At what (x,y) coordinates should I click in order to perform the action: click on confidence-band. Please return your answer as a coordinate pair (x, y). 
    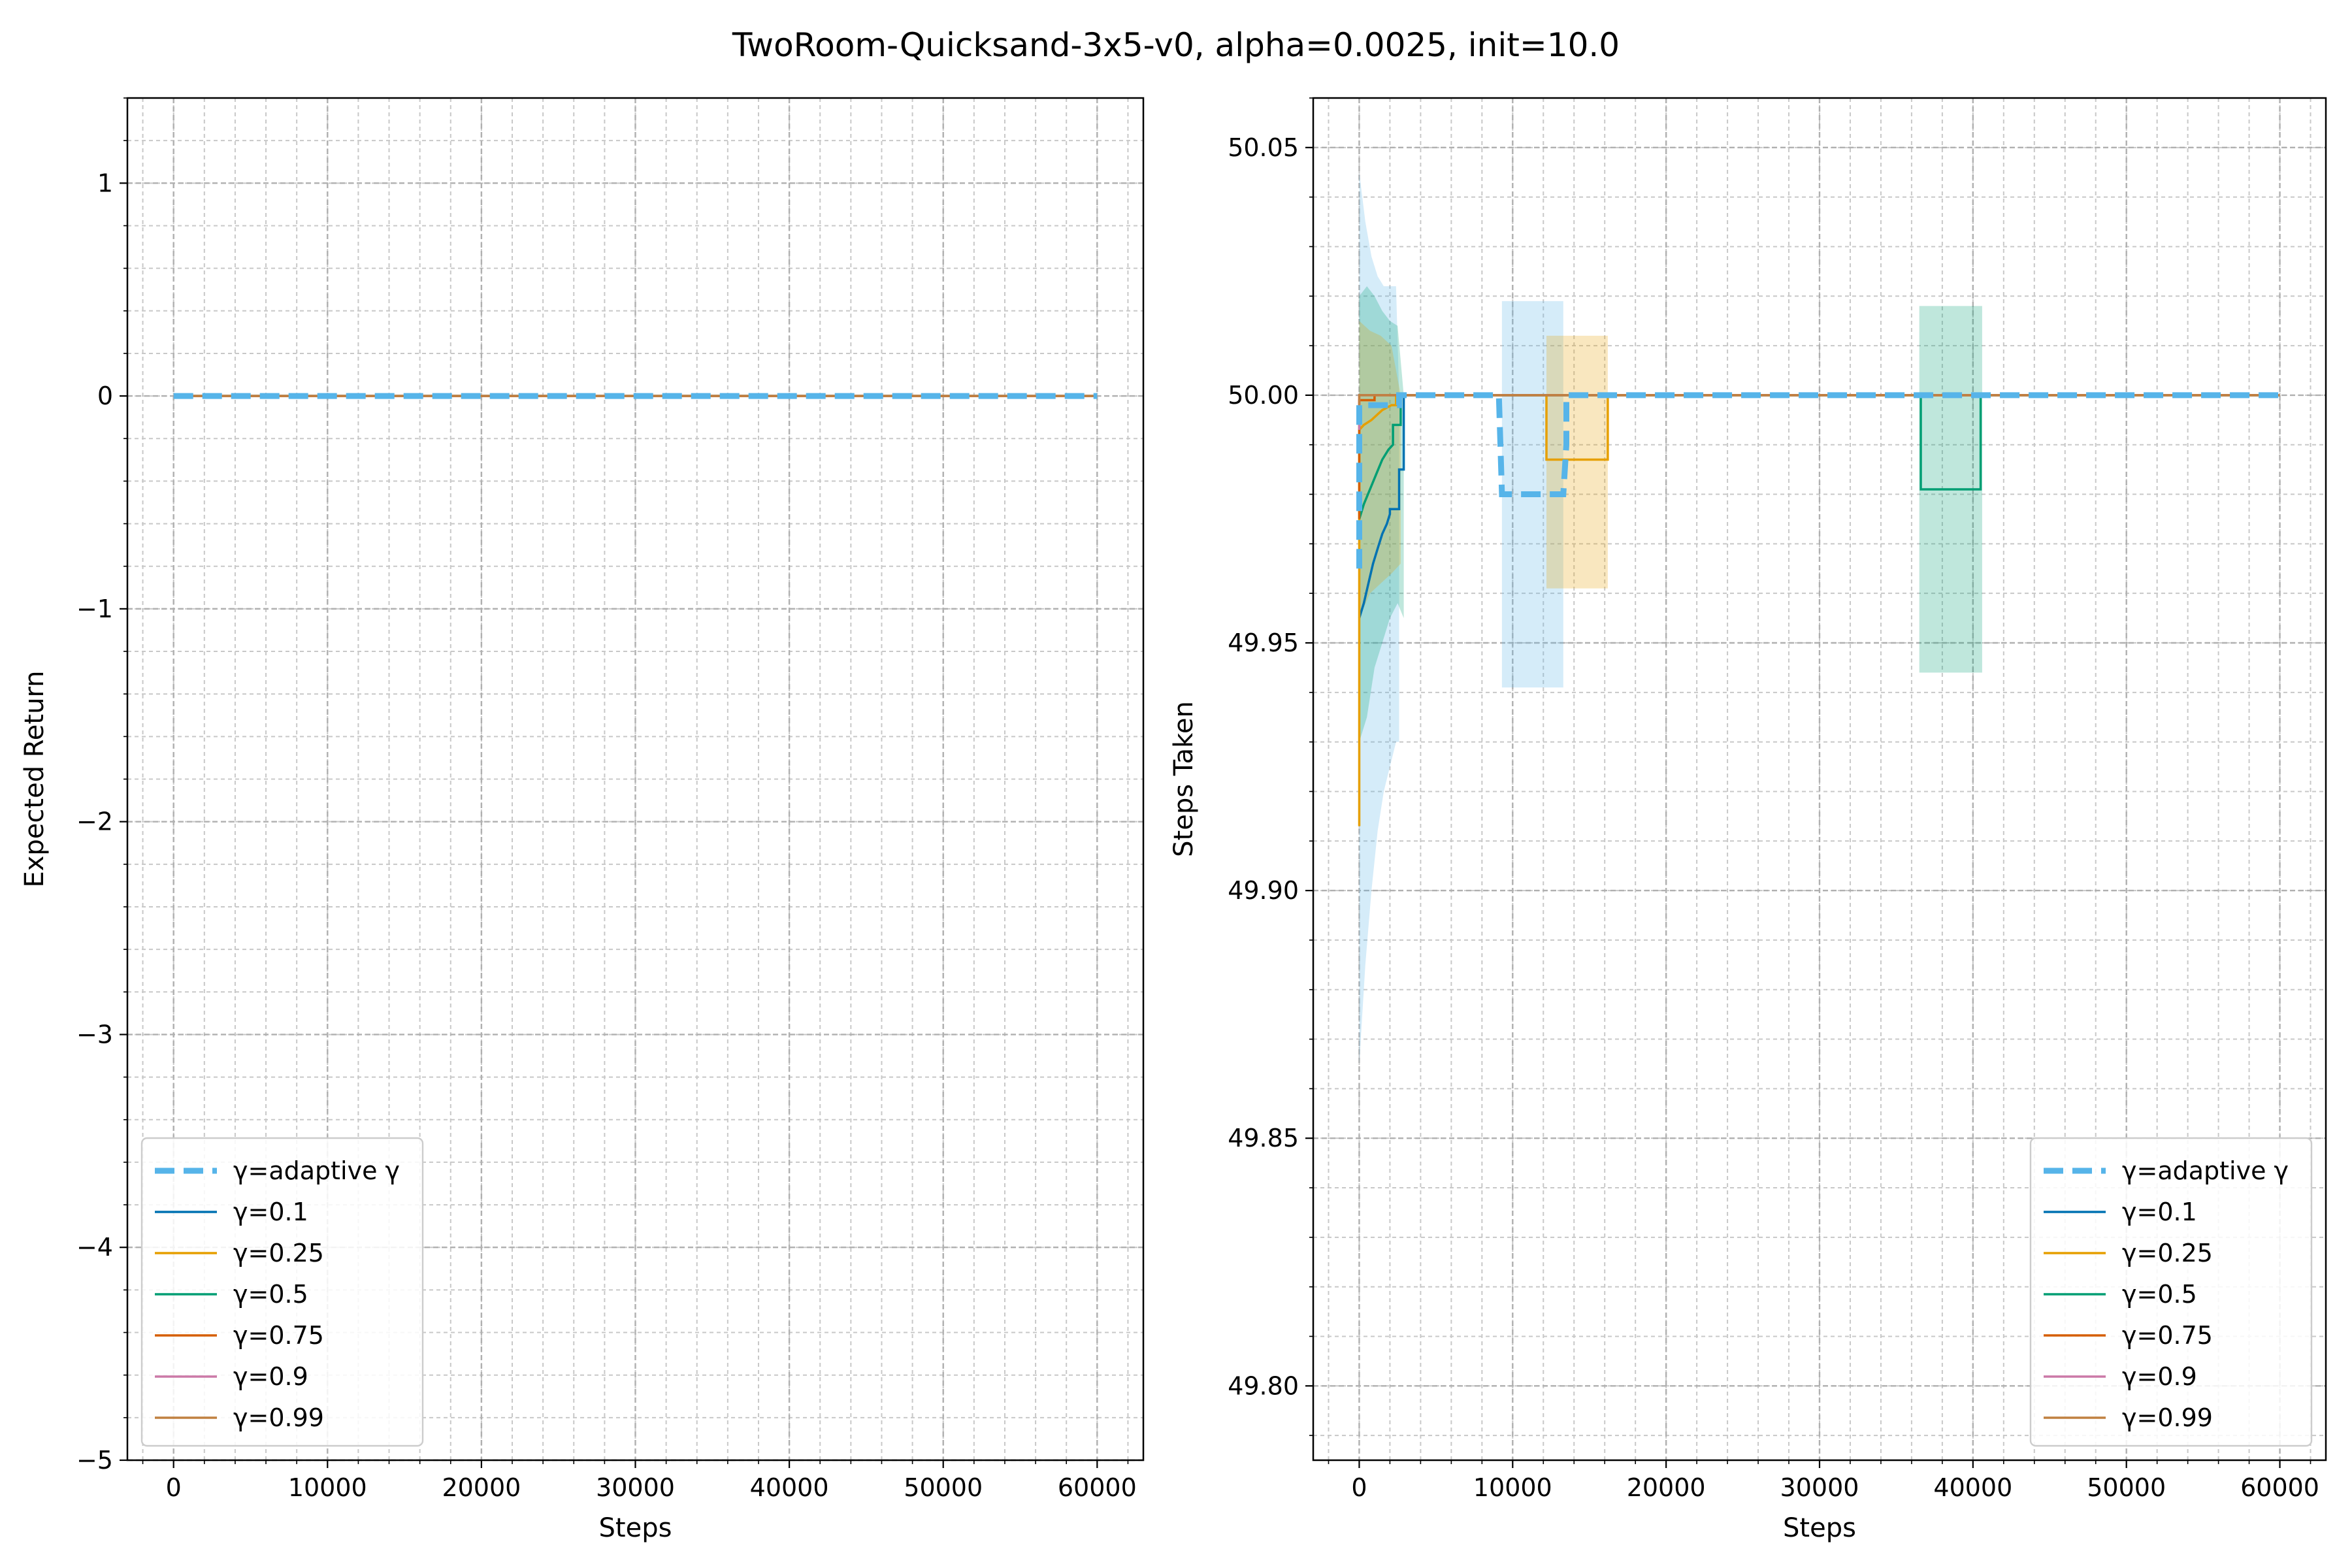
    Looking at the image, I should click on (1577, 462).